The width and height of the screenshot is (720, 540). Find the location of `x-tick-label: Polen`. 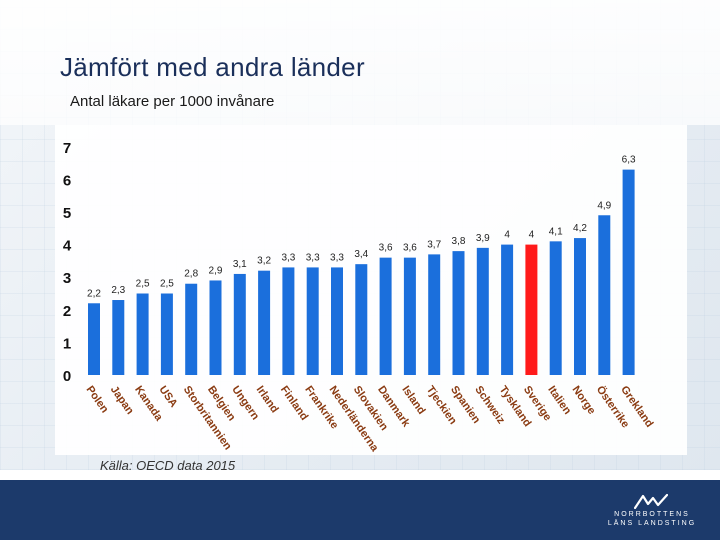

x-tick-label: Polen is located at coordinates (97, 400).